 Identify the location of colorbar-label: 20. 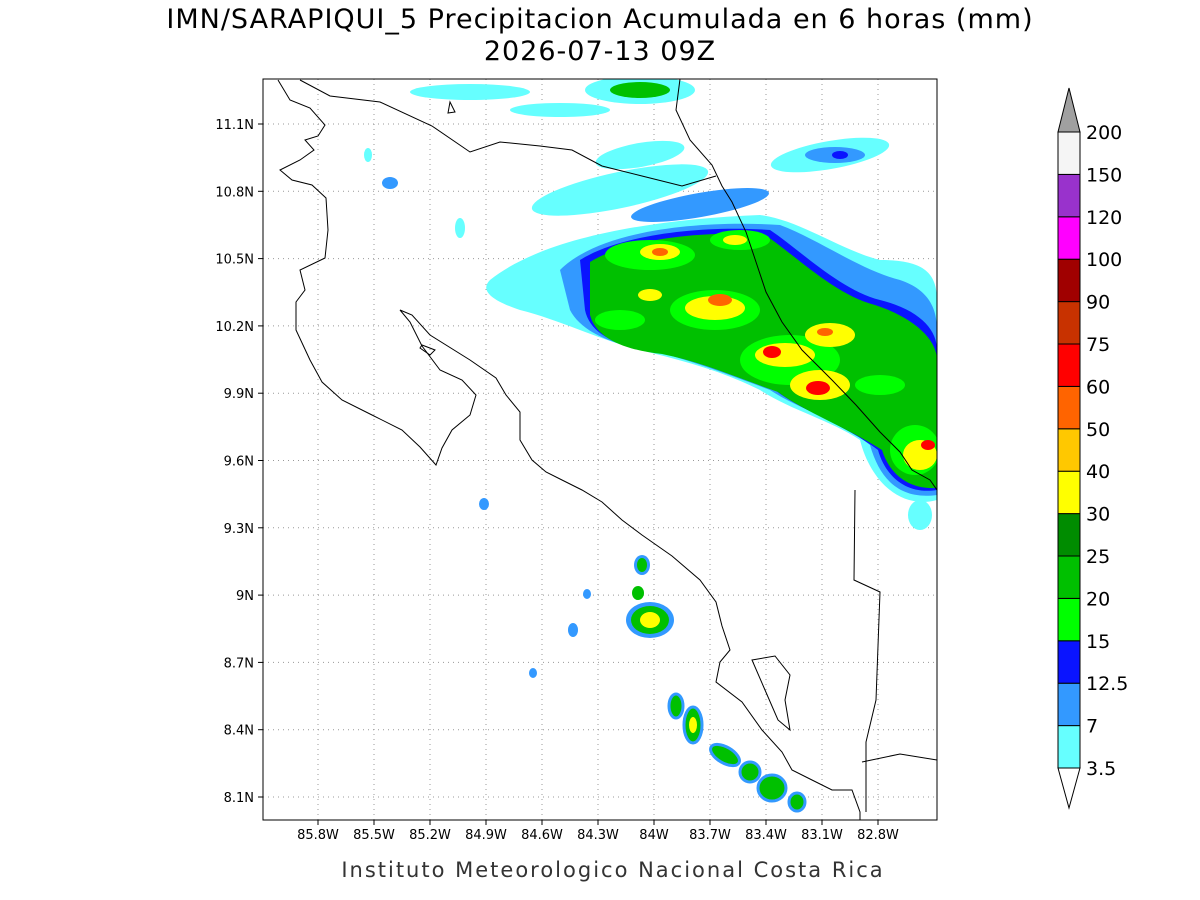
(1098, 599).